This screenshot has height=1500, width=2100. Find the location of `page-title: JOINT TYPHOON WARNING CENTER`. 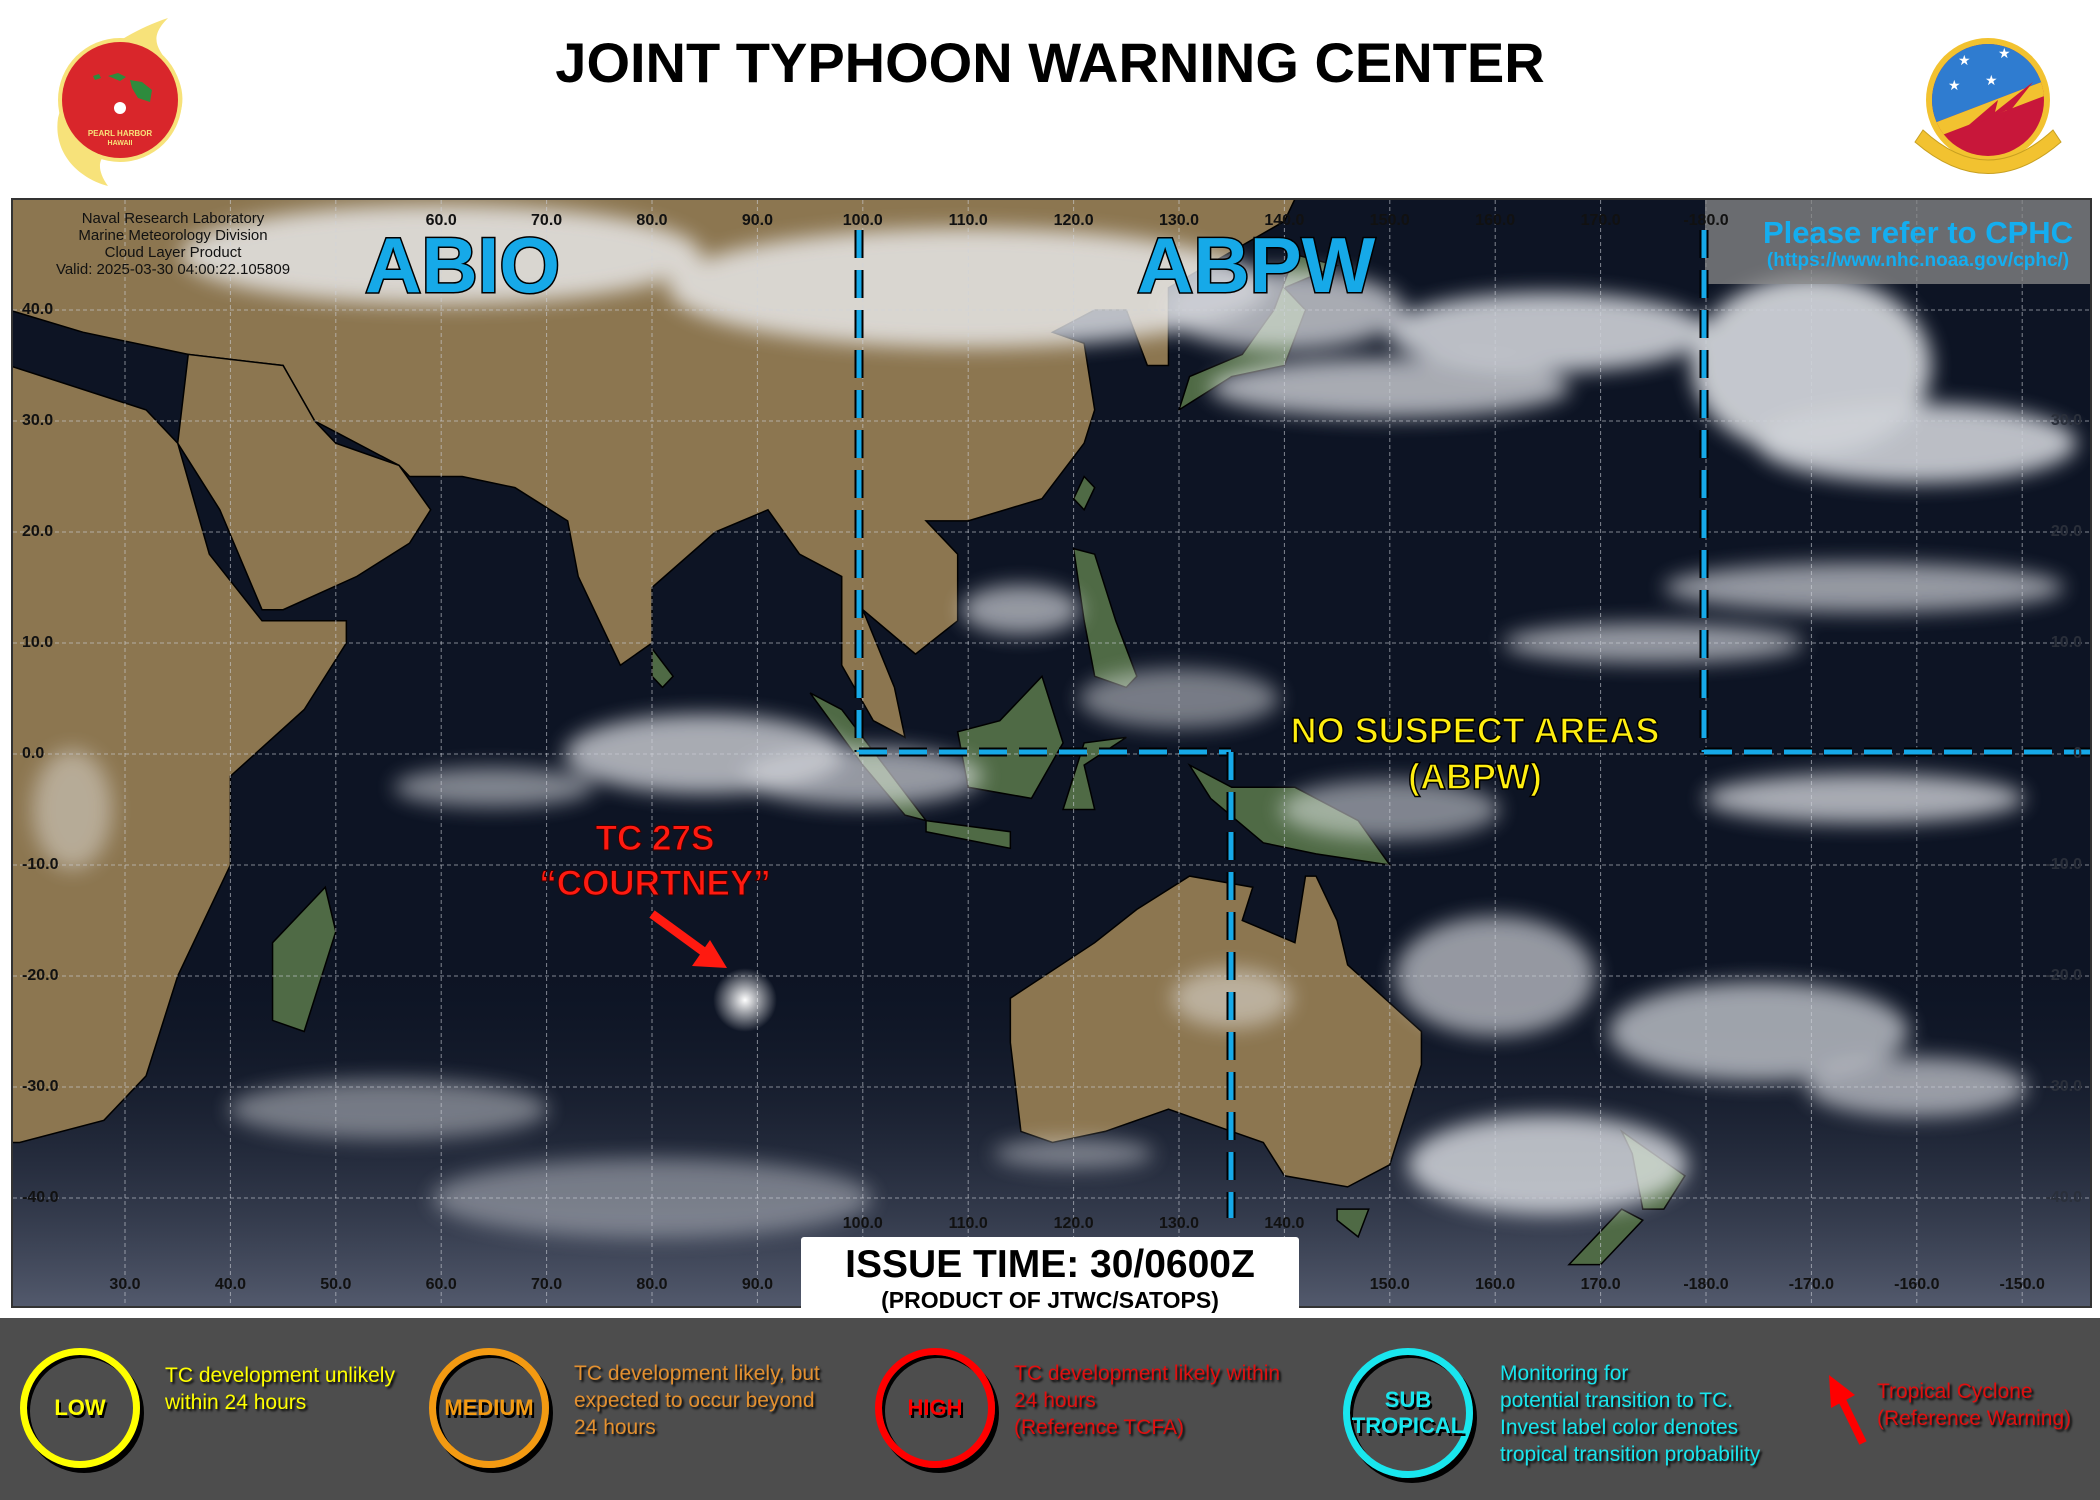

page-title: JOINT TYPHOON WARNING CENTER is located at coordinates (1050, 62).